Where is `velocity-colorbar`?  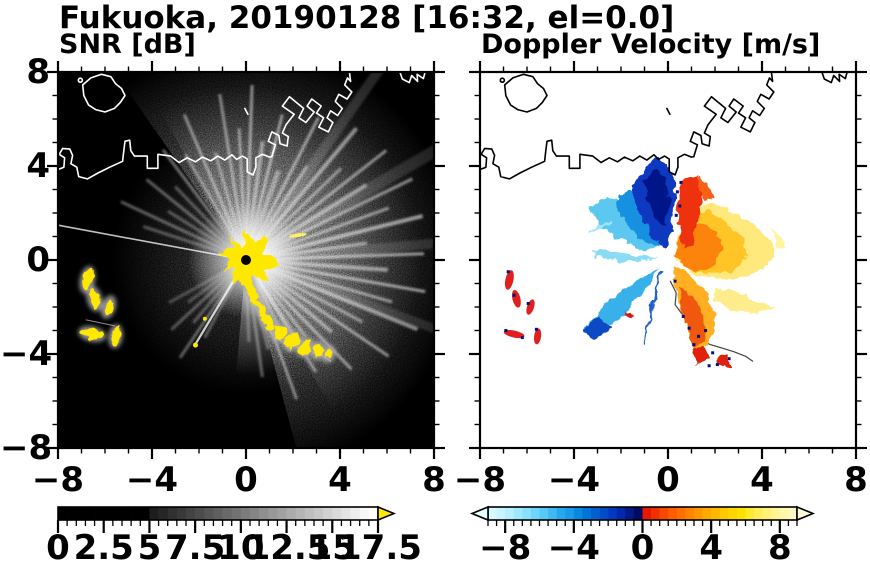
velocity-colorbar is located at coordinates (642, 519).